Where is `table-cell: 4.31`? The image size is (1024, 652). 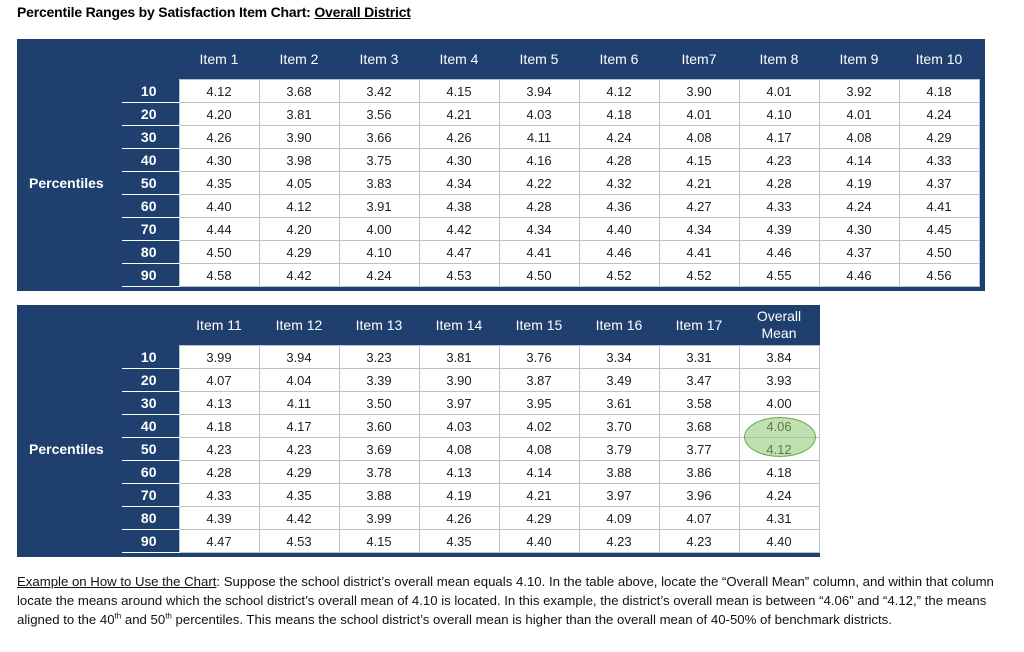 table-cell: 4.31 is located at coordinates (779, 518).